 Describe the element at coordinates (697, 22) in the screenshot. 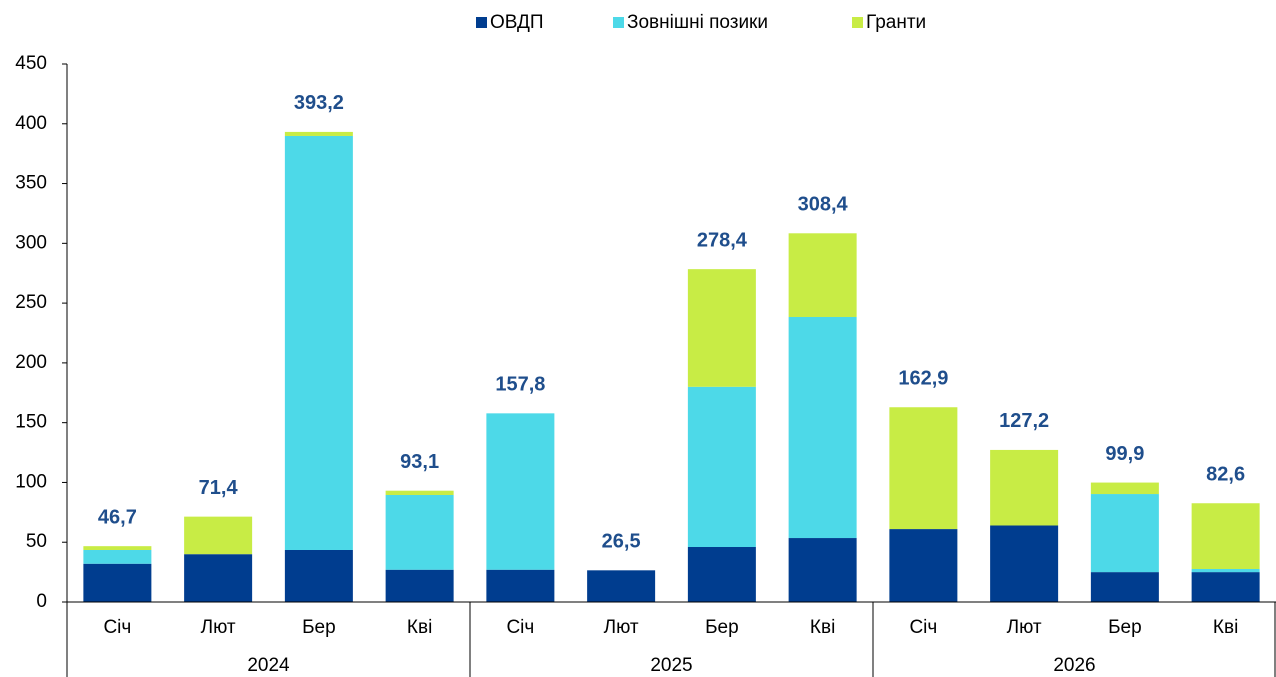

I see `legend-label: Зовнішні позики` at that location.